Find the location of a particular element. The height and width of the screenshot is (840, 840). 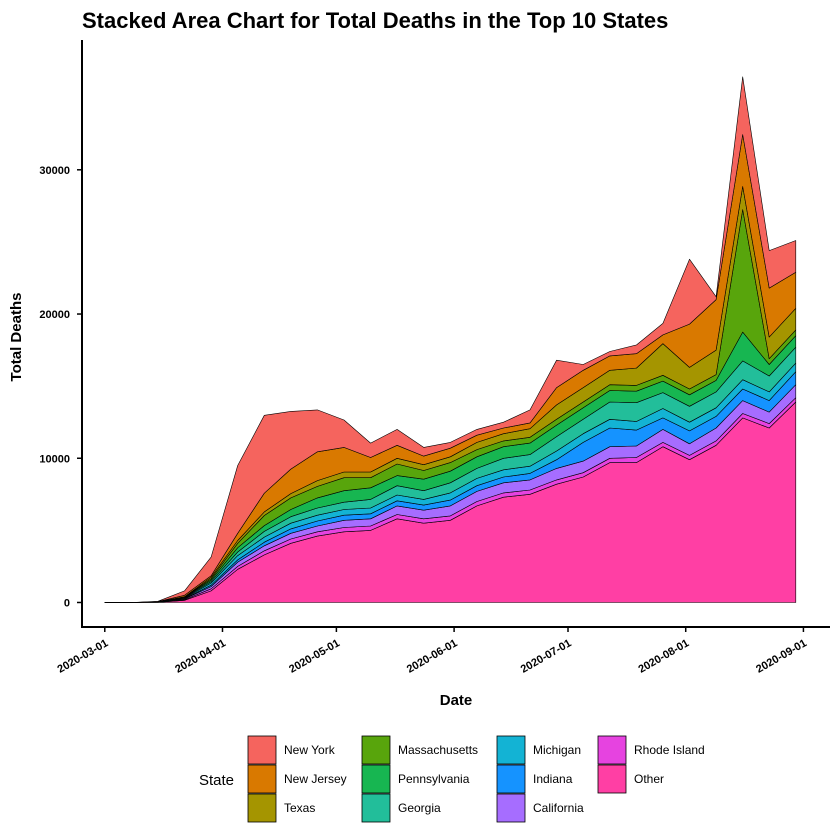

legend-title: State is located at coordinates (216, 780).